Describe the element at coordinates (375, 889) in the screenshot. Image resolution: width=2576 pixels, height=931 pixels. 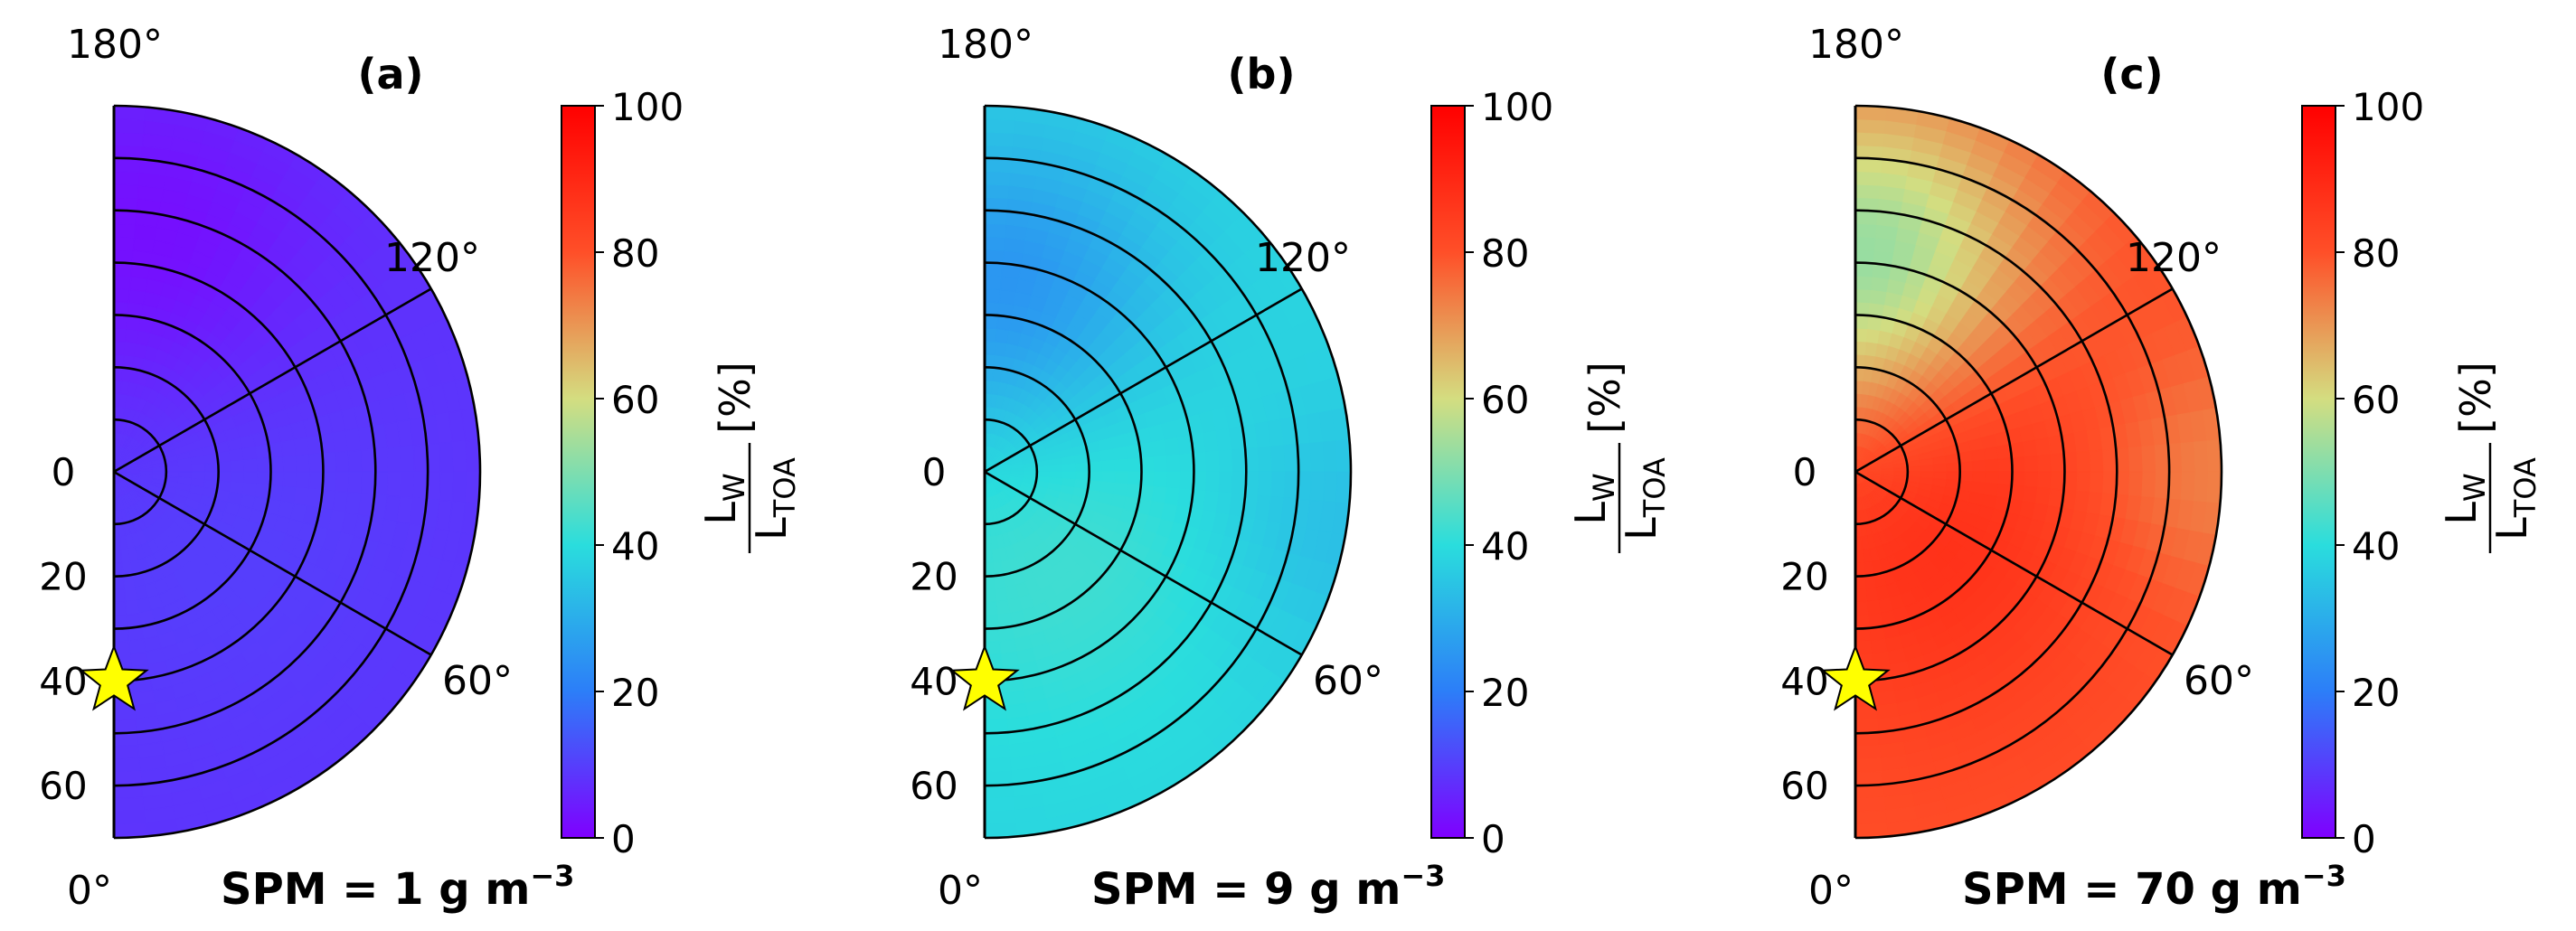
I see `spm-title-main: SPM = 1 g m` at that location.